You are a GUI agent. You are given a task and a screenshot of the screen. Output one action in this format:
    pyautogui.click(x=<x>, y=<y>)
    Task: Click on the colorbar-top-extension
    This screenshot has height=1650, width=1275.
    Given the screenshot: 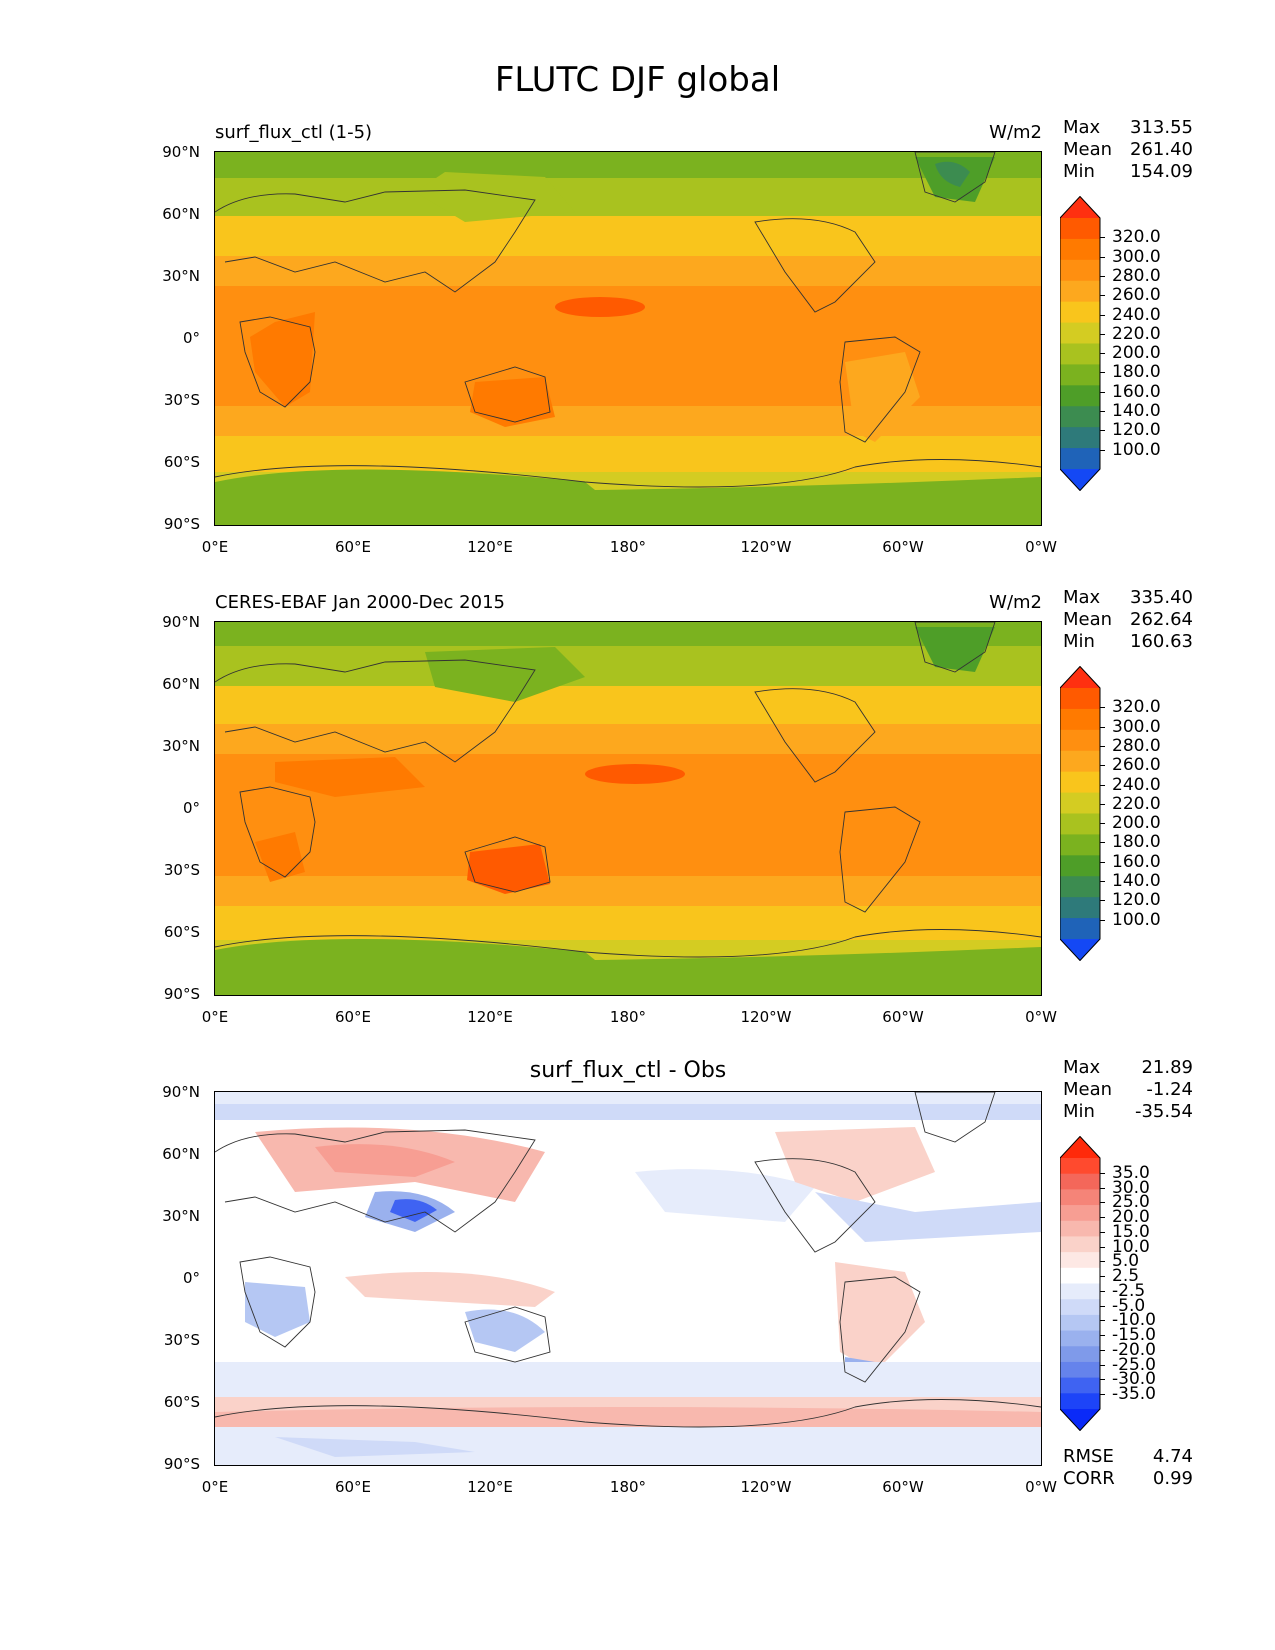 What is the action you would take?
    pyautogui.click(x=1080, y=207)
    